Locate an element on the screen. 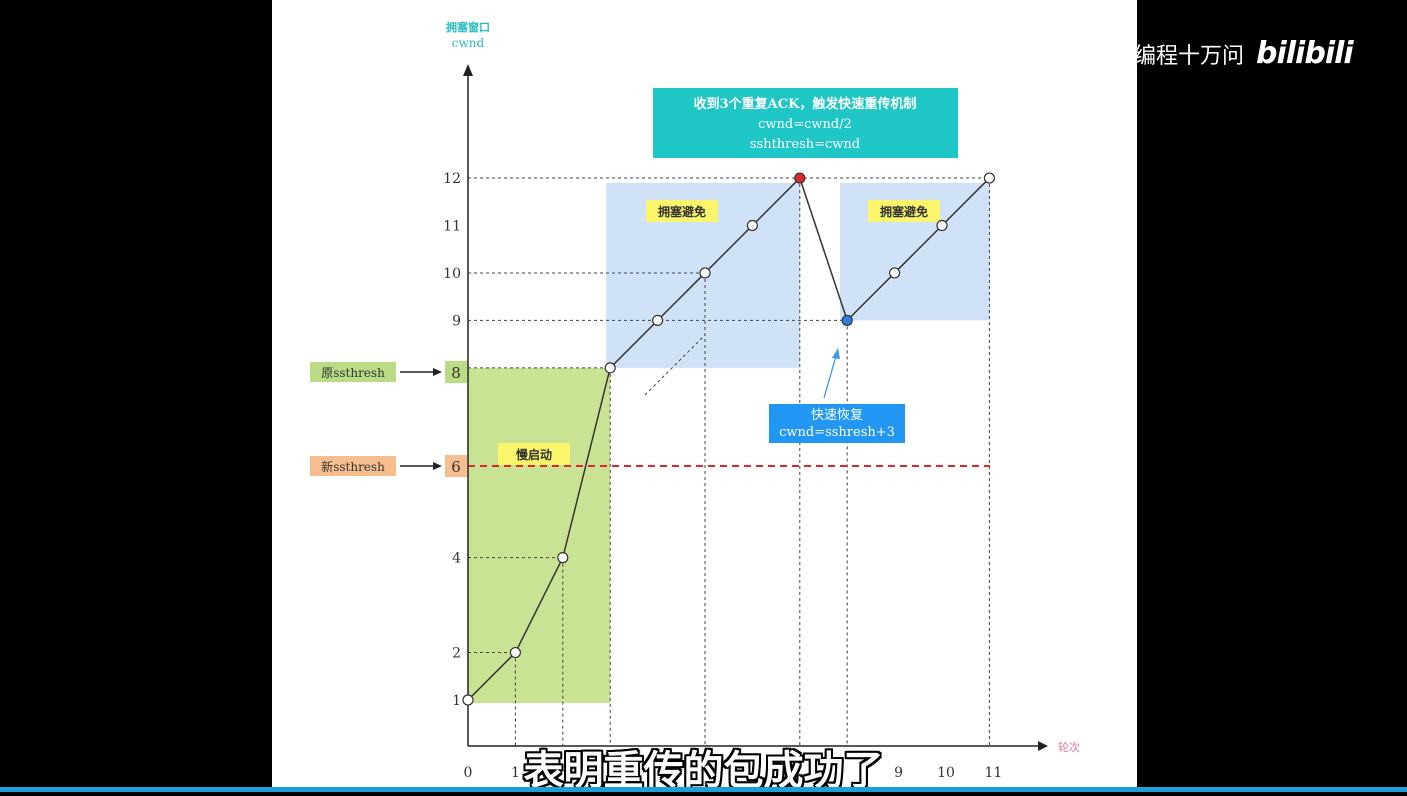  fast-recovery-text: 快速恢复 is located at coordinates (837, 415).